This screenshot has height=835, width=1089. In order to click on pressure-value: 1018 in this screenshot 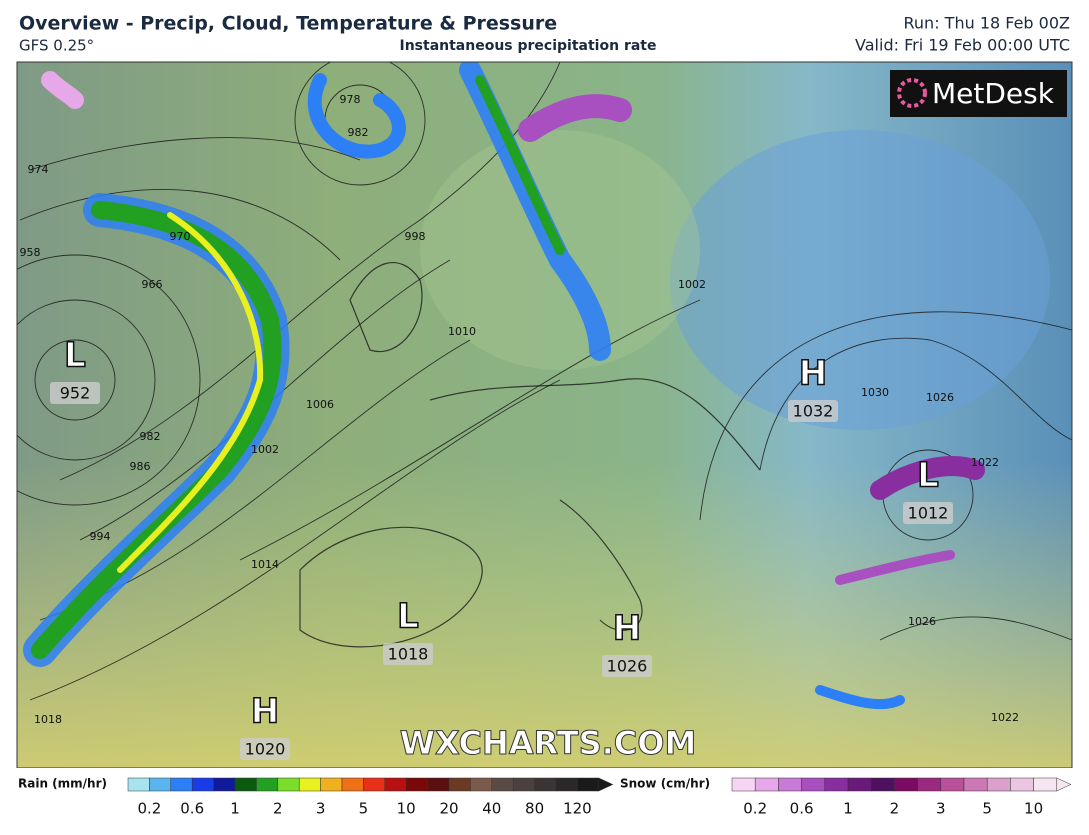, I will do `click(408, 654)`.